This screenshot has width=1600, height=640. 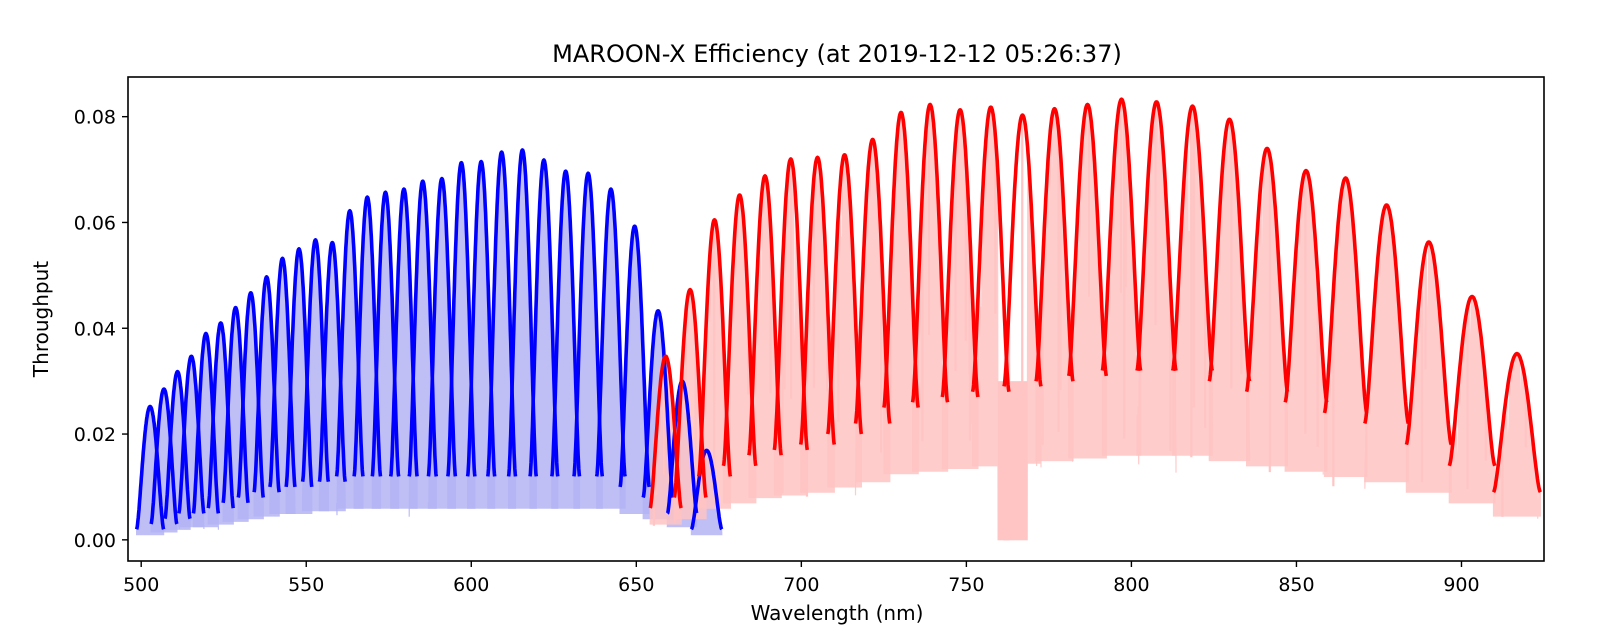 What do you see at coordinates (791, 304) in the screenshot?
I see `series-1-order-5-curve` at bounding box center [791, 304].